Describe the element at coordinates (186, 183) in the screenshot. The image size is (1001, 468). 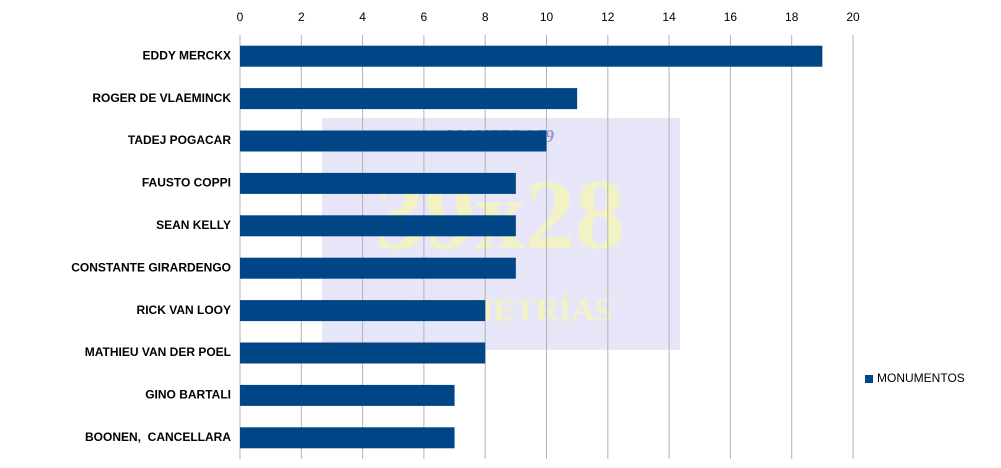
I see `y-tick-label: FAUSTO COPPI` at that location.